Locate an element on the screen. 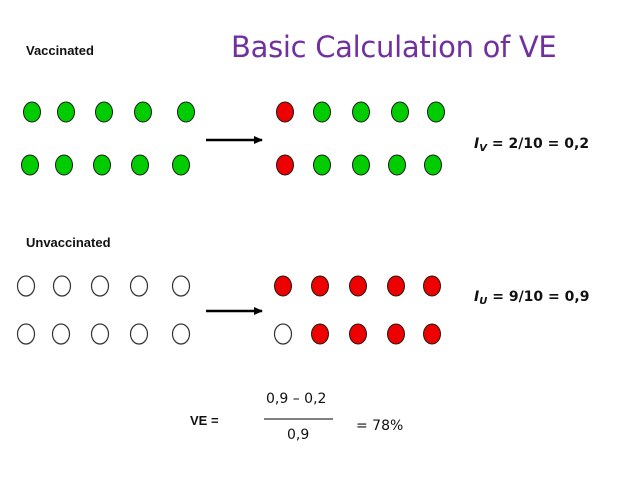  formula-denominator: 0,9 is located at coordinates (298, 435).